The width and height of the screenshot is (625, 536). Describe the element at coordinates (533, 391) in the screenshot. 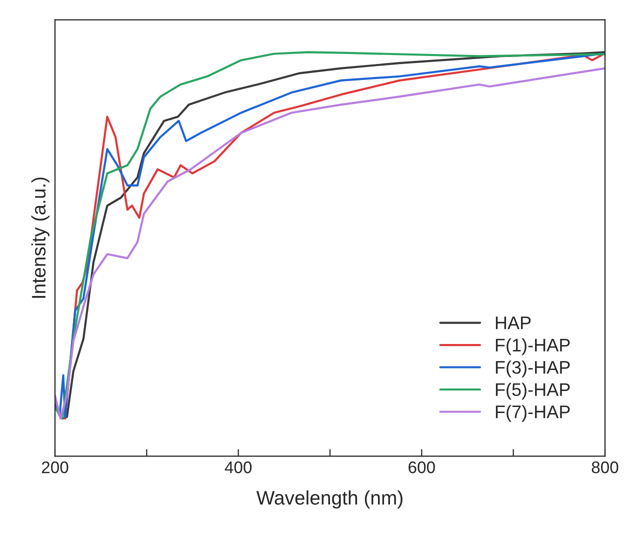

I see `legend-label: F(5)-HAP` at that location.